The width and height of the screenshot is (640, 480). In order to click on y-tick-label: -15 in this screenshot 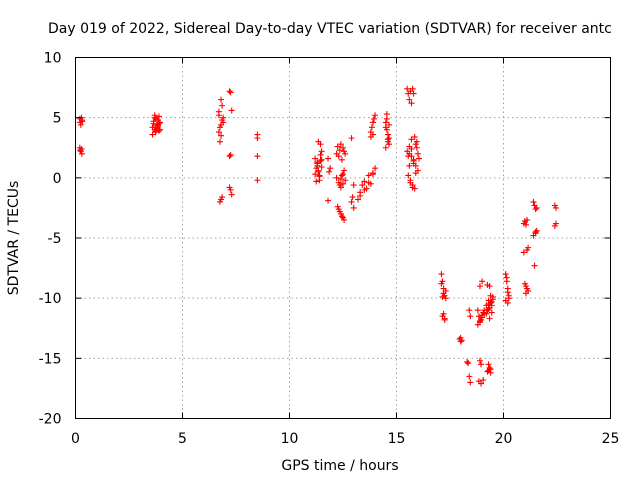, I will do `click(50, 359)`.